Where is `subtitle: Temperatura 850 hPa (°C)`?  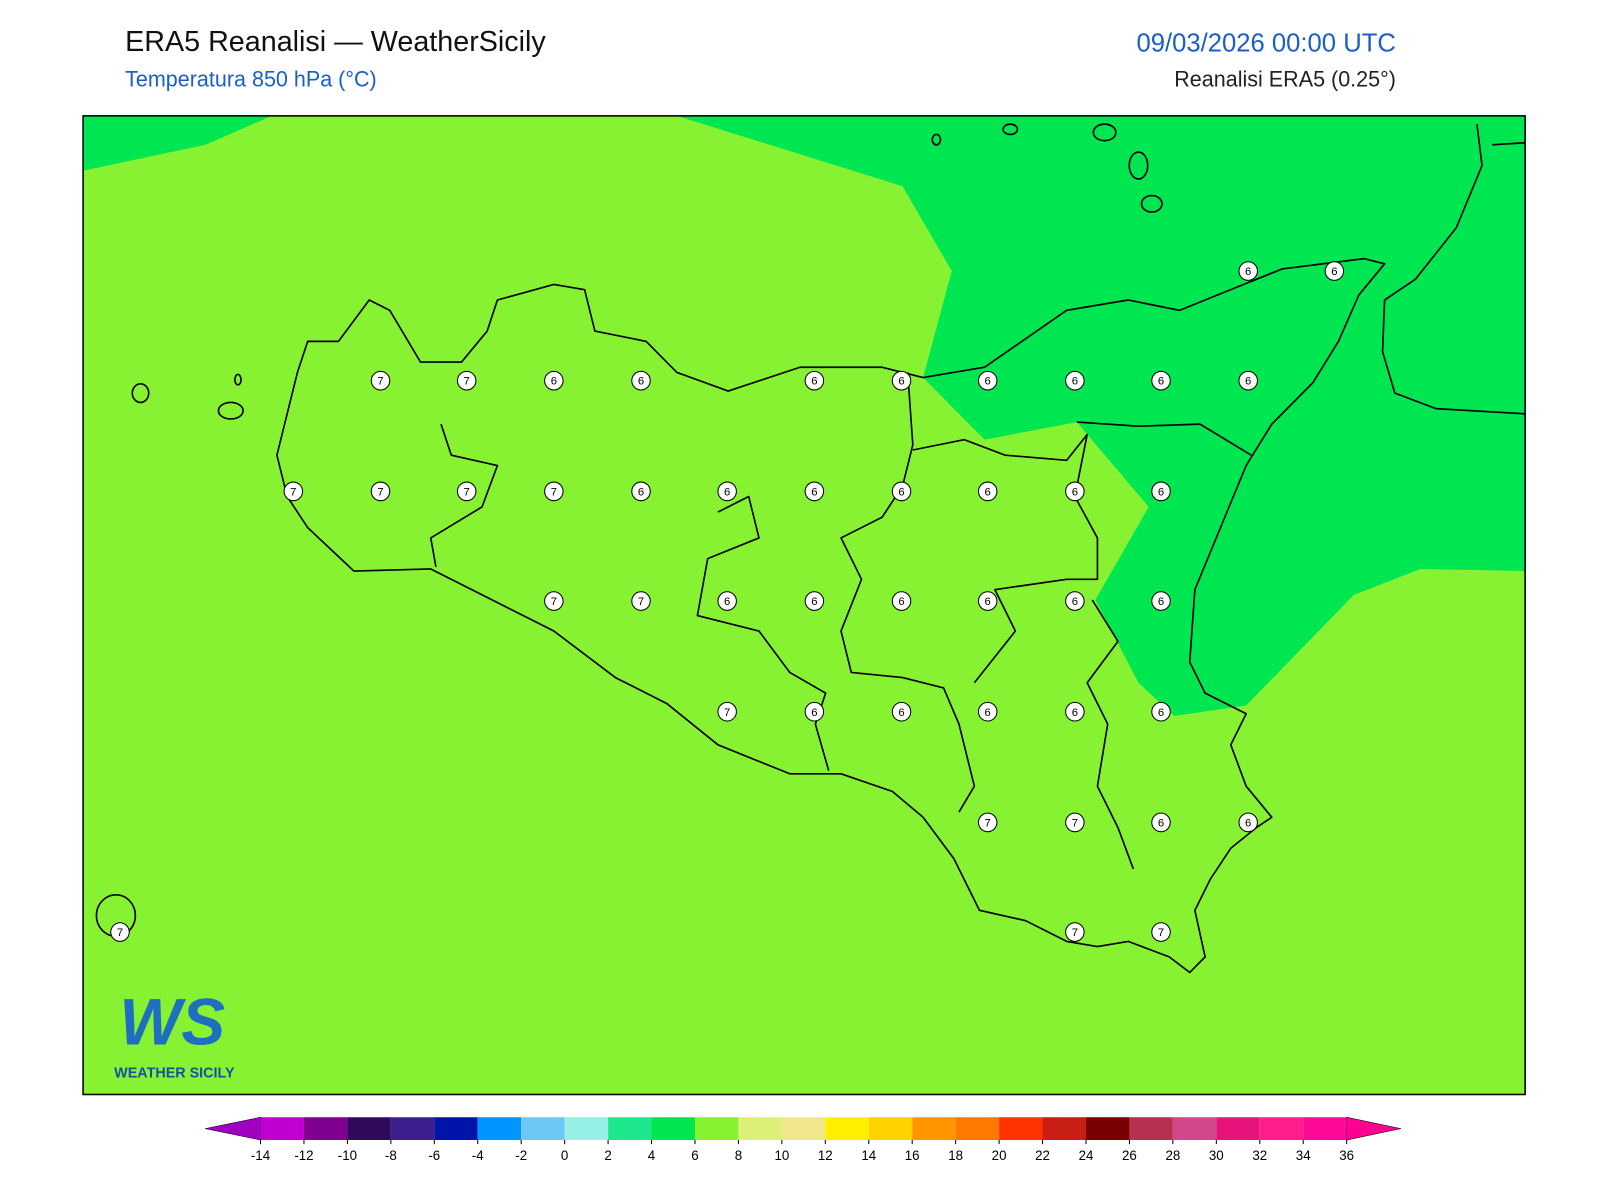 subtitle: Temperatura 850 hPa (°C) is located at coordinates (251, 78).